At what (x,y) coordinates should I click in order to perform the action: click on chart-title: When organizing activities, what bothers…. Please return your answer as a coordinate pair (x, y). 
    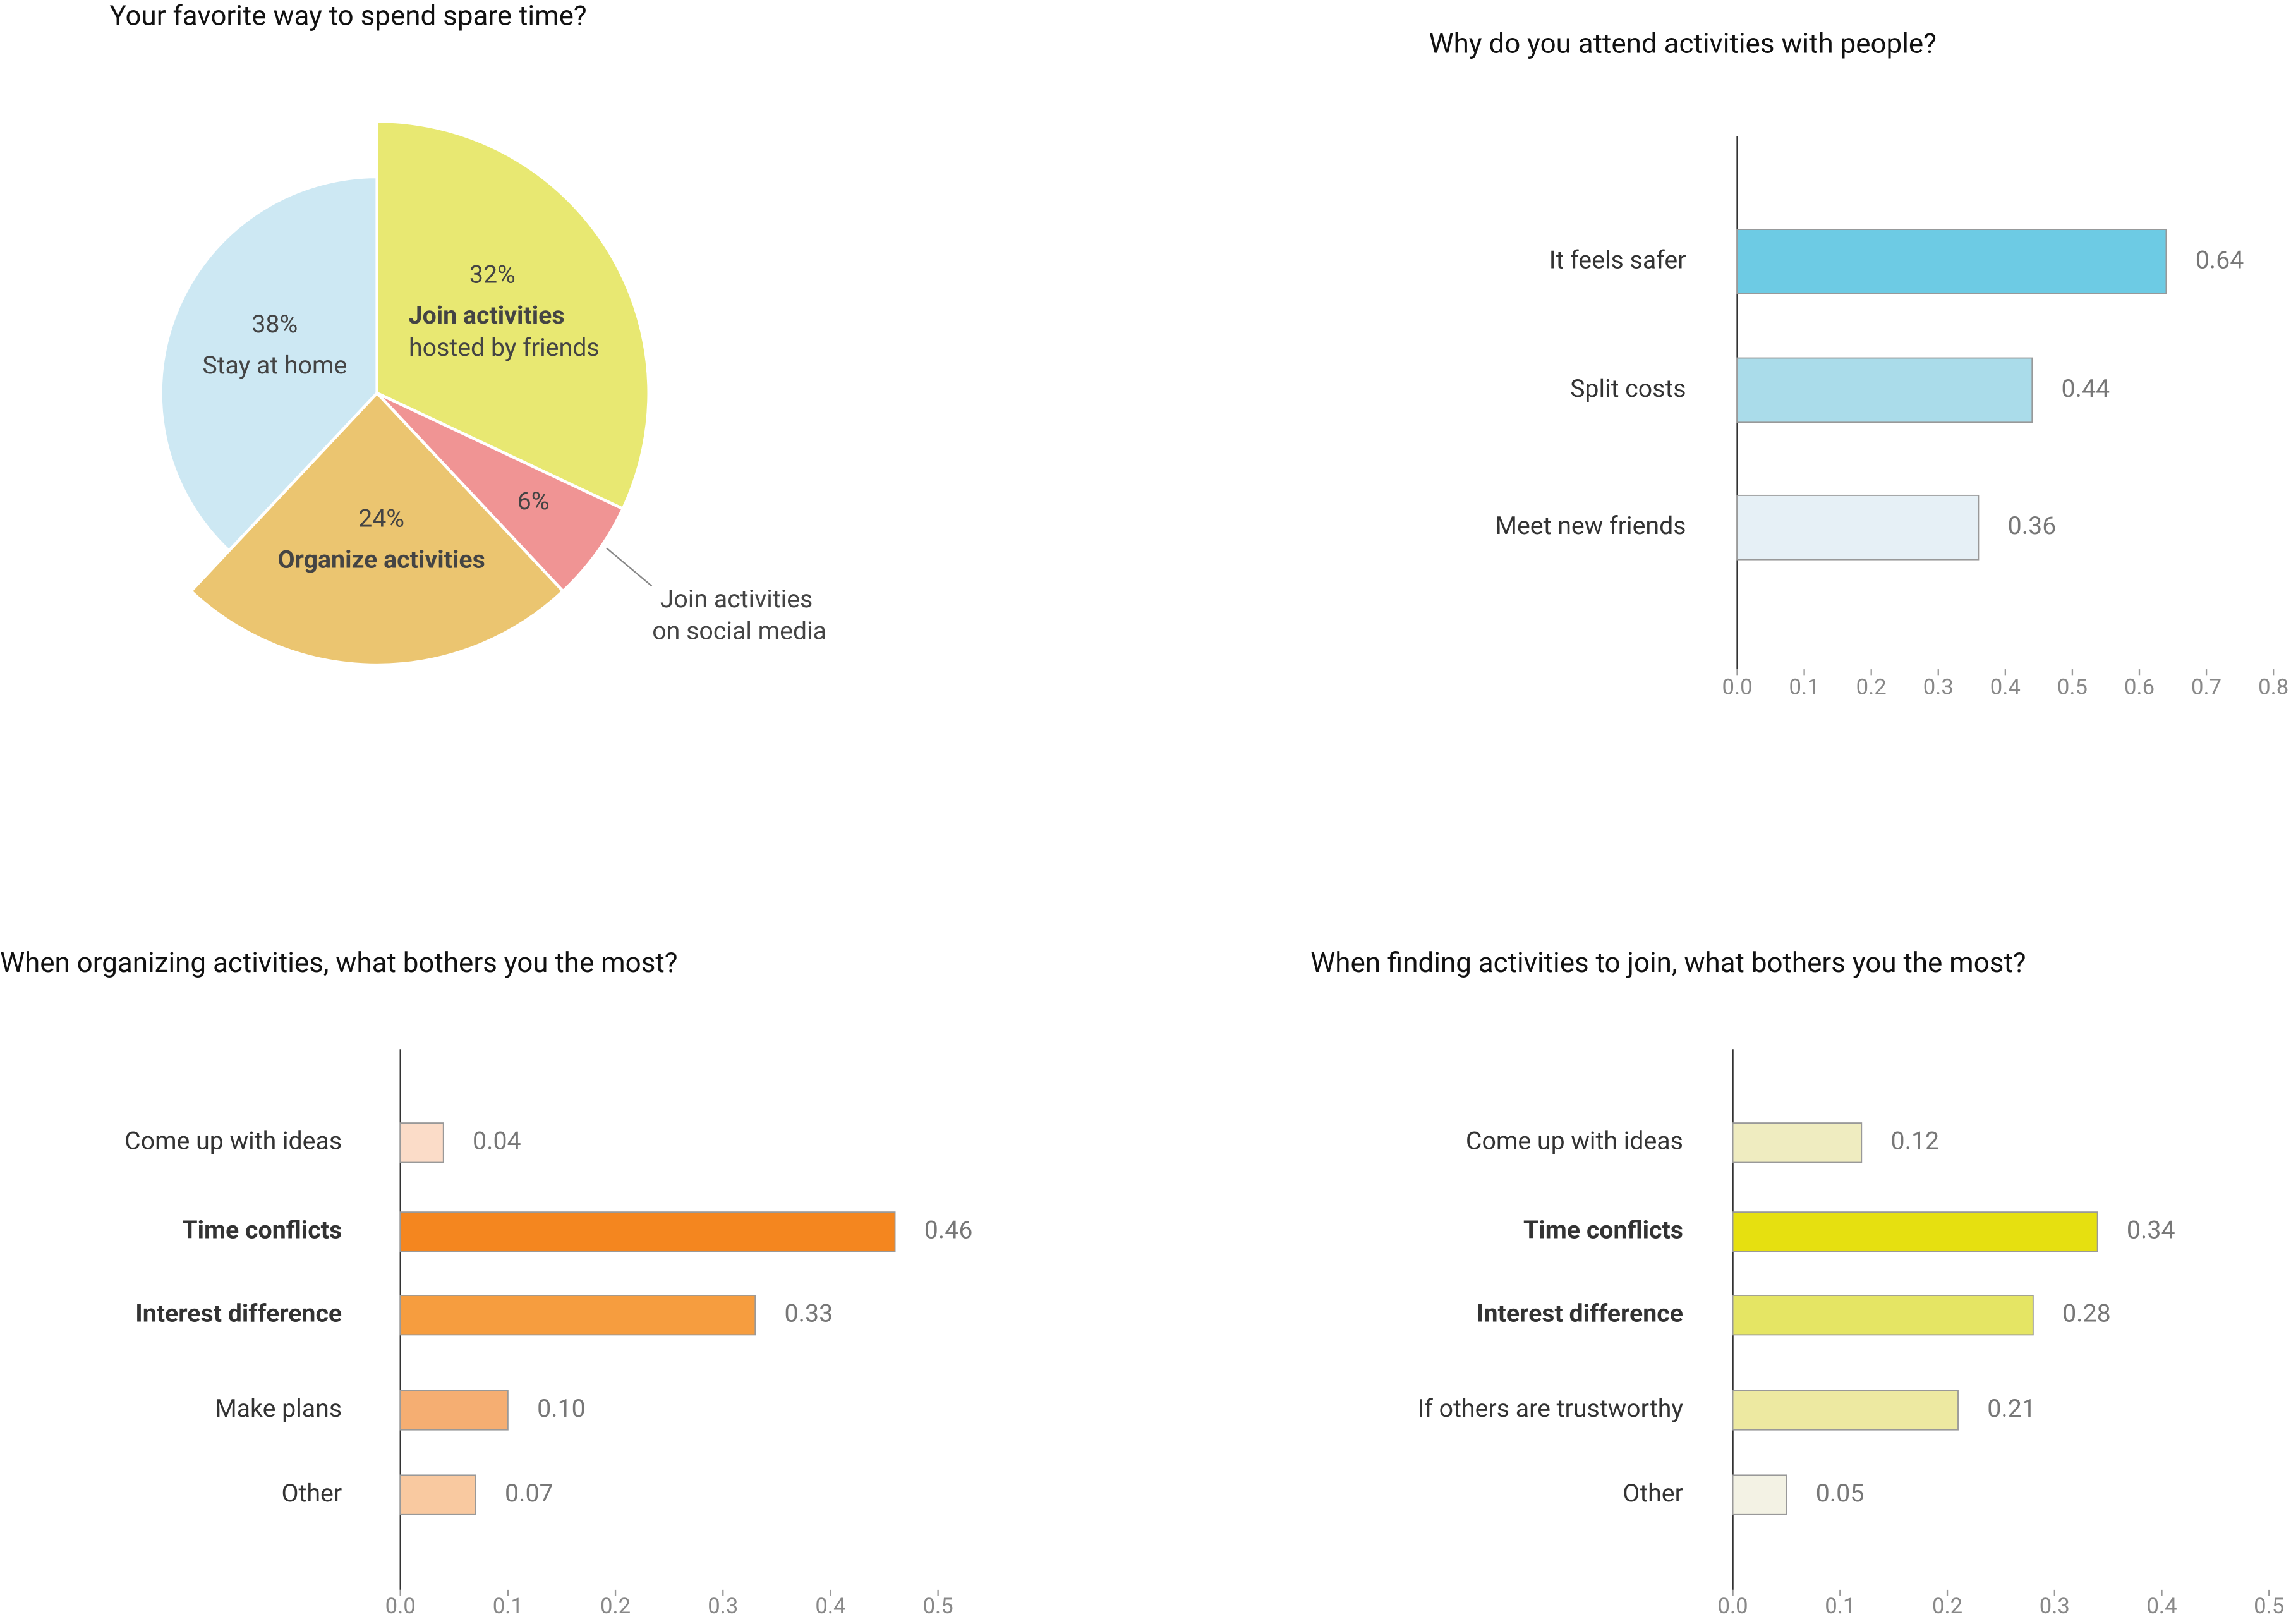
    Looking at the image, I should click on (338, 962).